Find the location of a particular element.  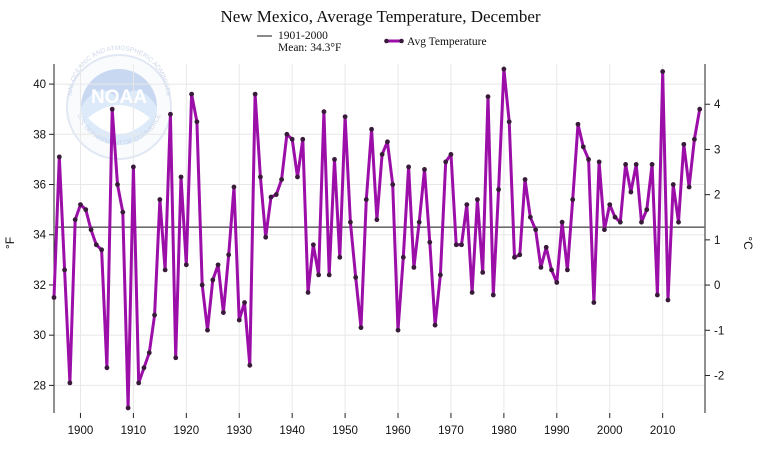

y-axis-label-right: °C is located at coordinates (748, 243).